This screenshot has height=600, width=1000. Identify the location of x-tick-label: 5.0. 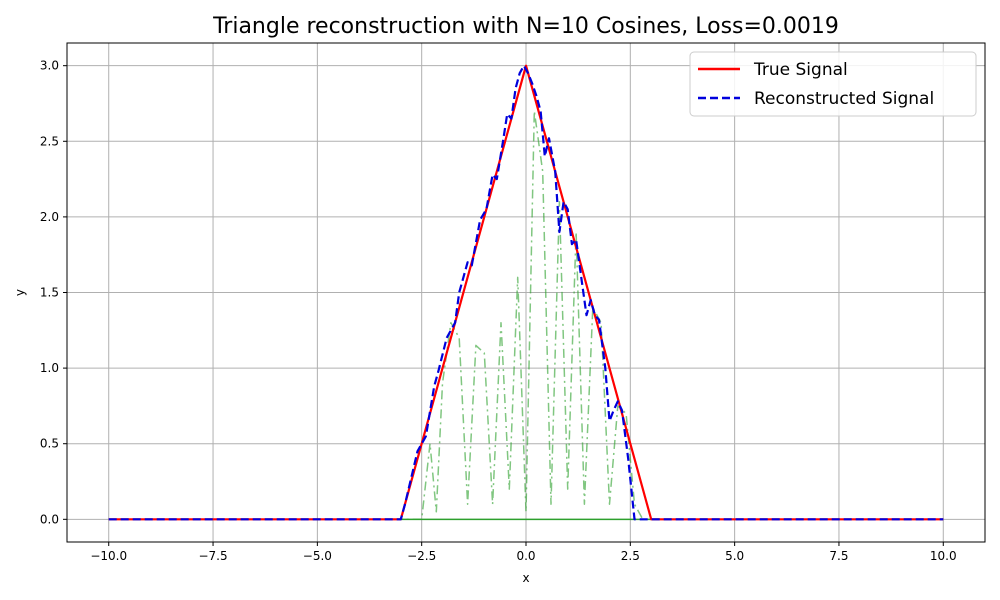
(734, 556).